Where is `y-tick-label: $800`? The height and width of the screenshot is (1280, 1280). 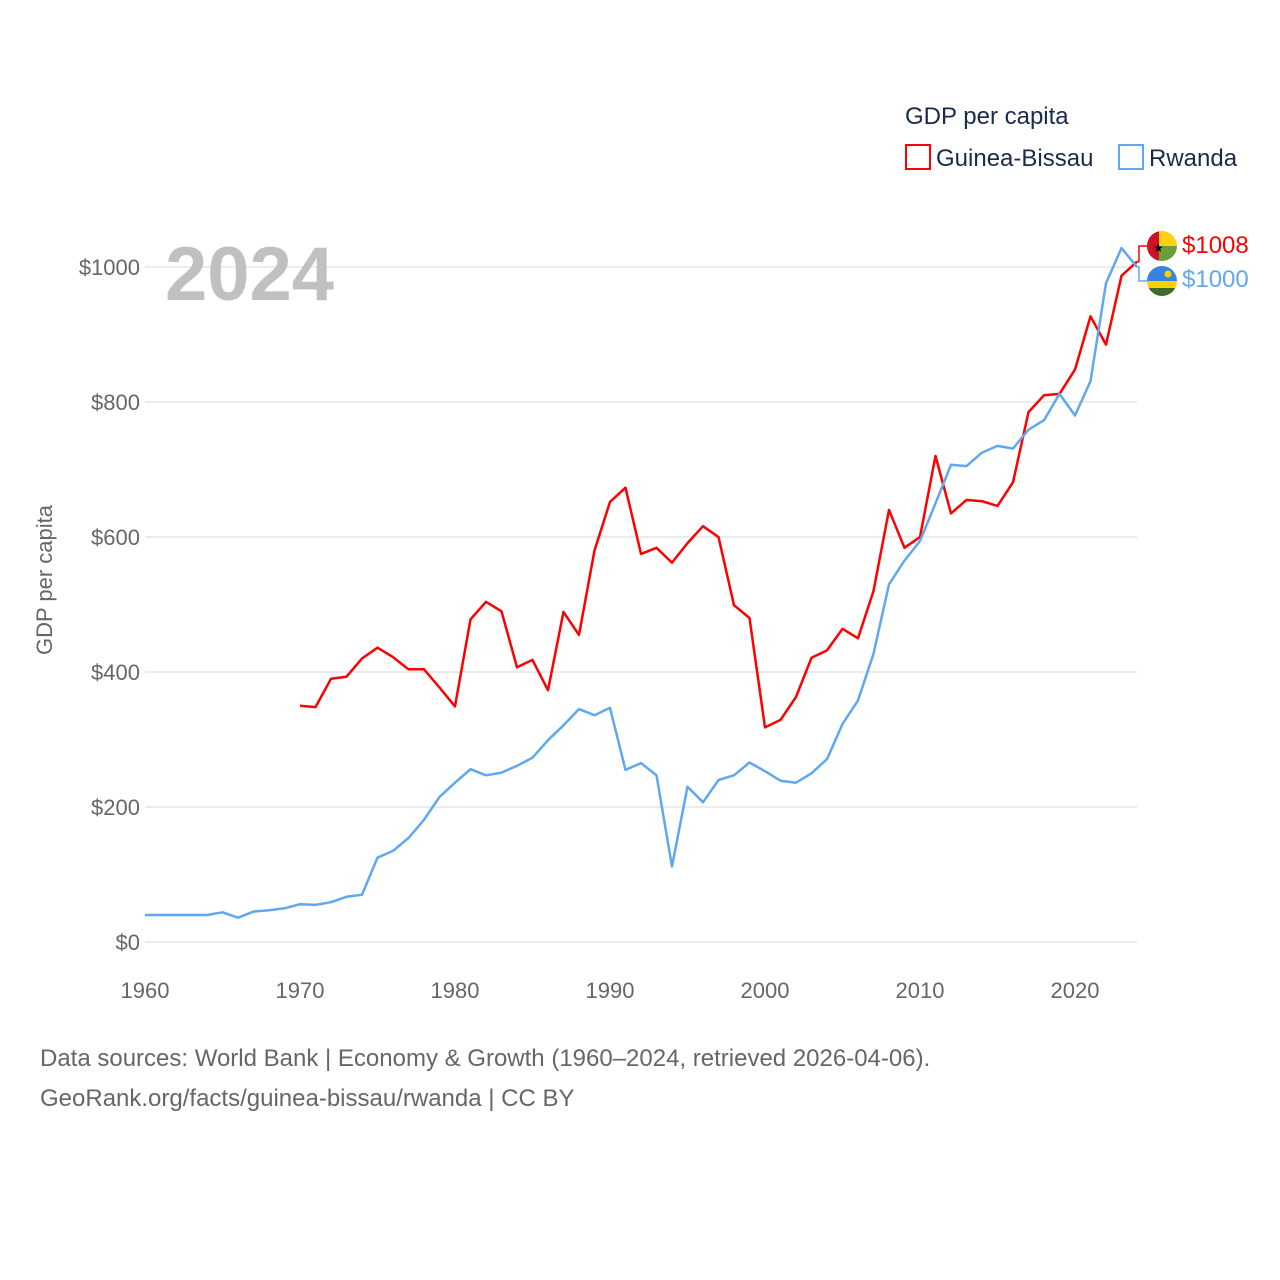 y-tick-label: $800 is located at coordinates (115, 402).